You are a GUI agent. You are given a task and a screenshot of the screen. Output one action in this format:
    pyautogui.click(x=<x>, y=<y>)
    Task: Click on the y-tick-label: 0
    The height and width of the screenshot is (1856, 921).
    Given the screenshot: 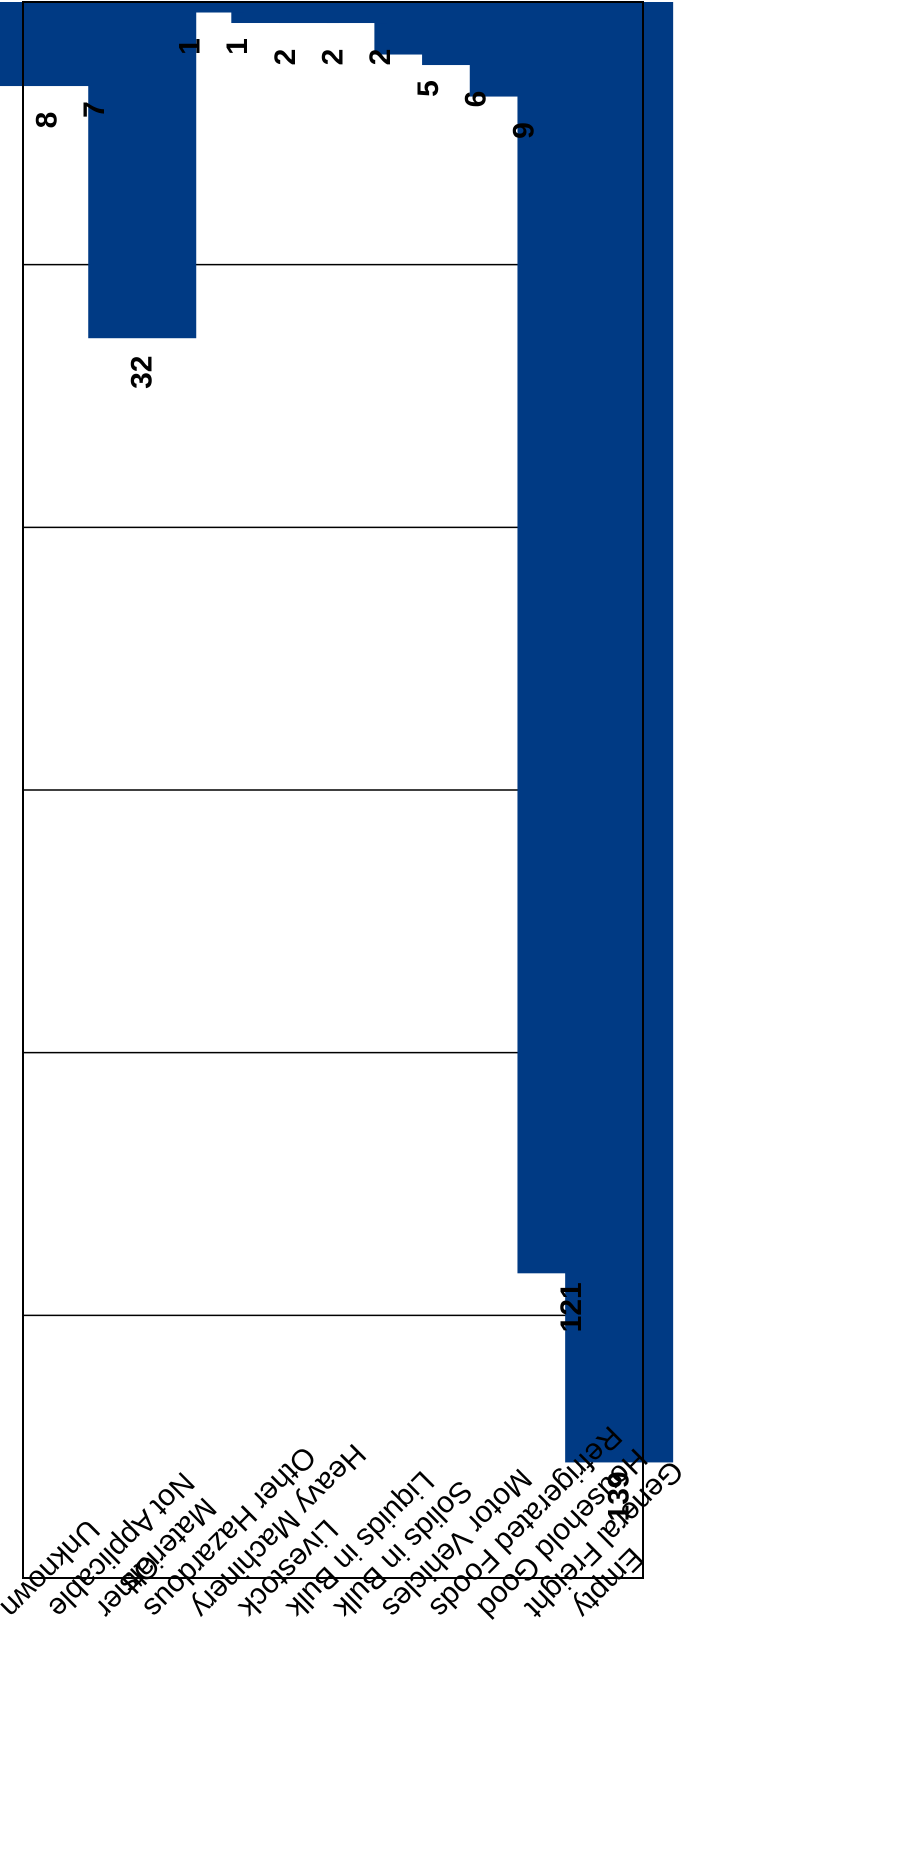 What is the action you would take?
    pyautogui.click(x=1, y=5)
    